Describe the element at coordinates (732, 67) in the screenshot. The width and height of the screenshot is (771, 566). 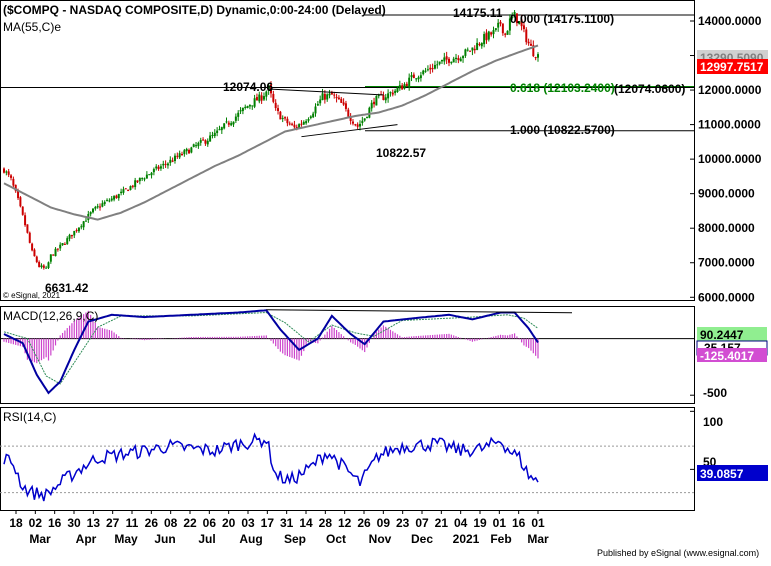
I see `last-price-text: 12997.7517` at that location.